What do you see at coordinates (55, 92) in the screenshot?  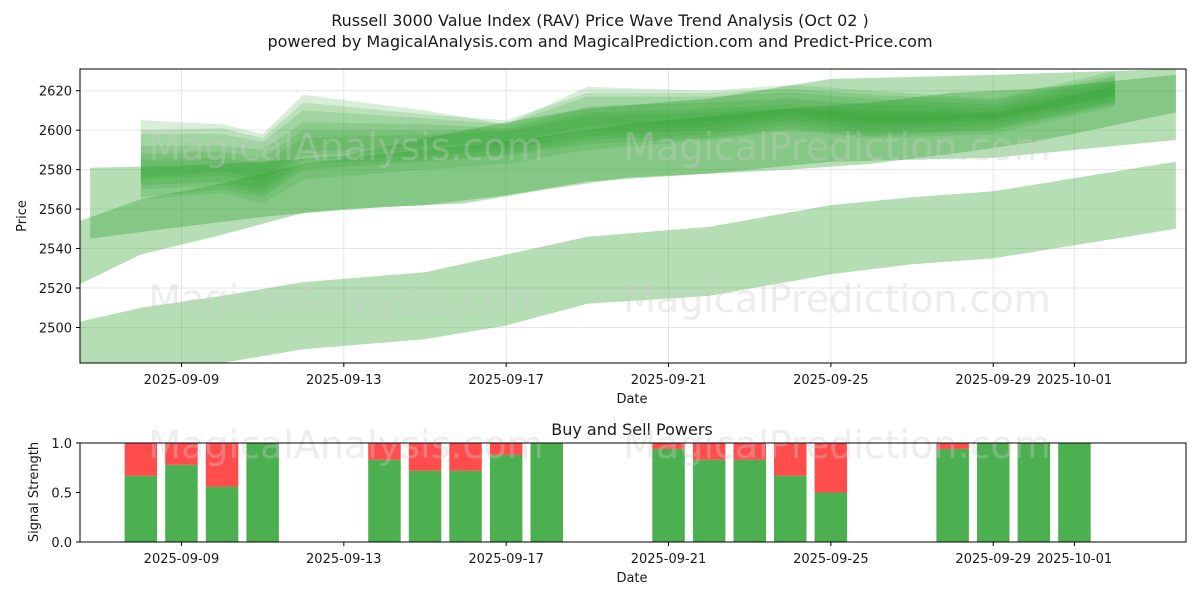 I see `price-y-tick-label: 2620` at bounding box center [55, 92].